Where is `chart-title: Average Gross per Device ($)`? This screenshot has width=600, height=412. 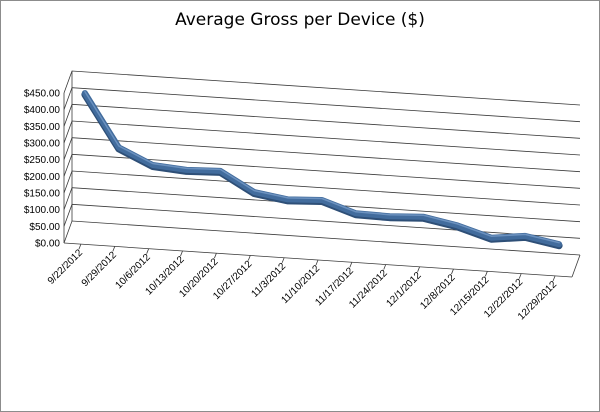 chart-title: Average Gross per Device ($) is located at coordinates (300, 20).